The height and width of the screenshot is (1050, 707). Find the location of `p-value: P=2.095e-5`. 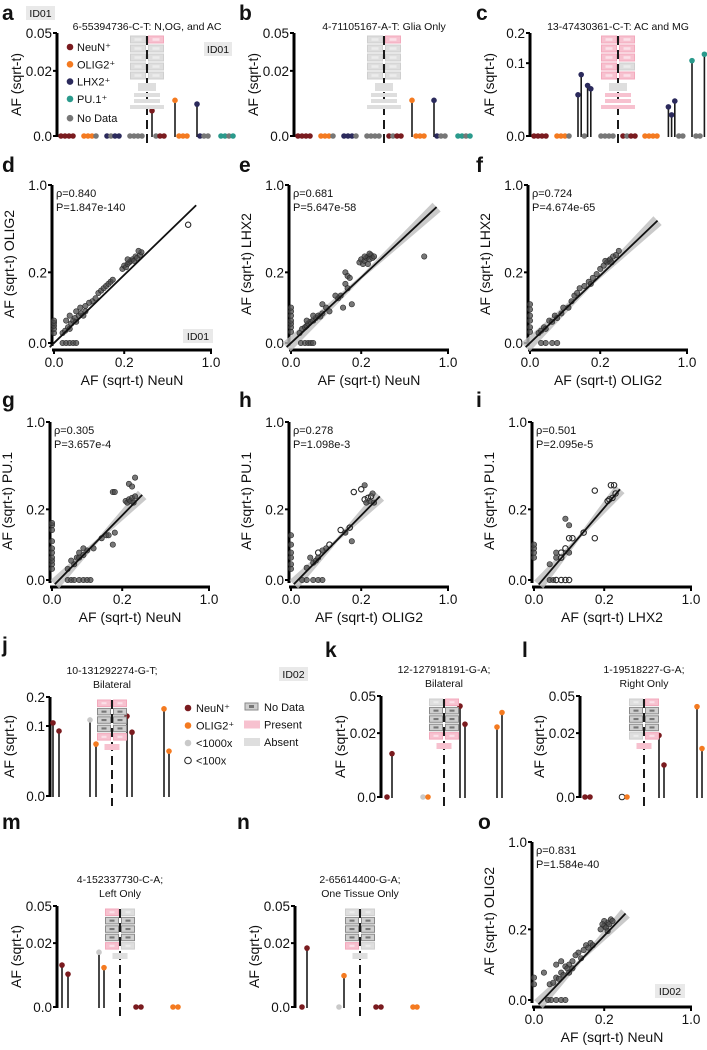

p-value: P=2.095e-5 is located at coordinates (564, 445).